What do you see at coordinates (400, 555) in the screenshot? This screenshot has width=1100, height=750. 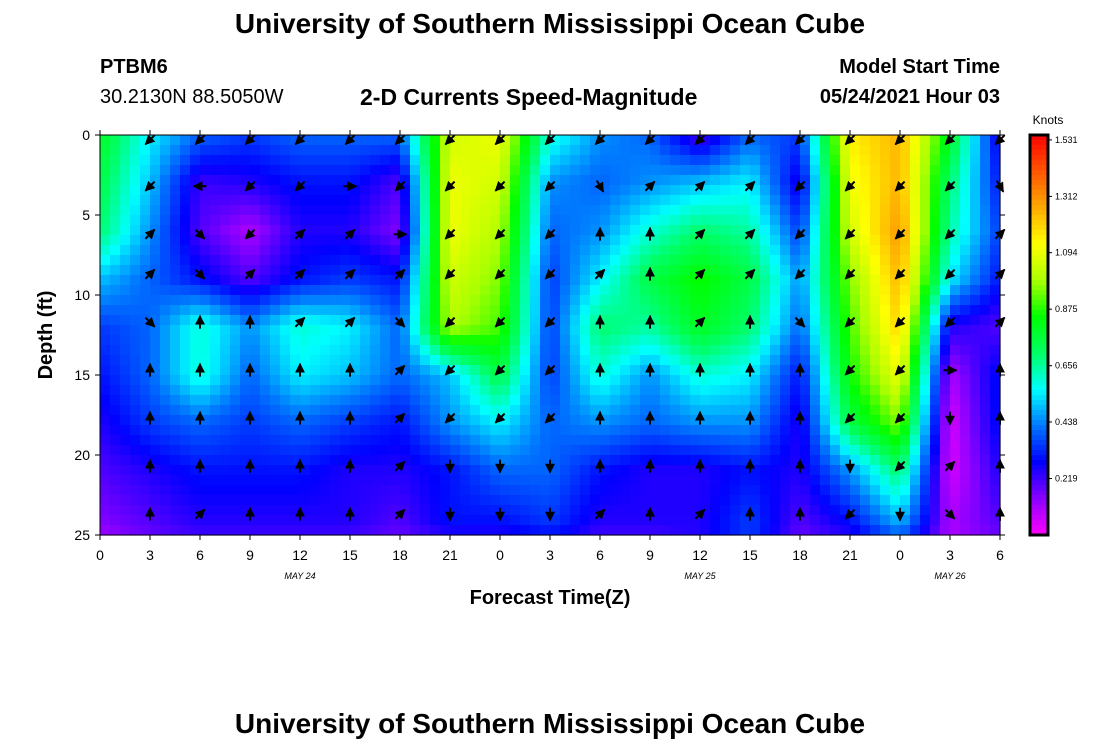 I see `x-tick-label: 18` at bounding box center [400, 555].